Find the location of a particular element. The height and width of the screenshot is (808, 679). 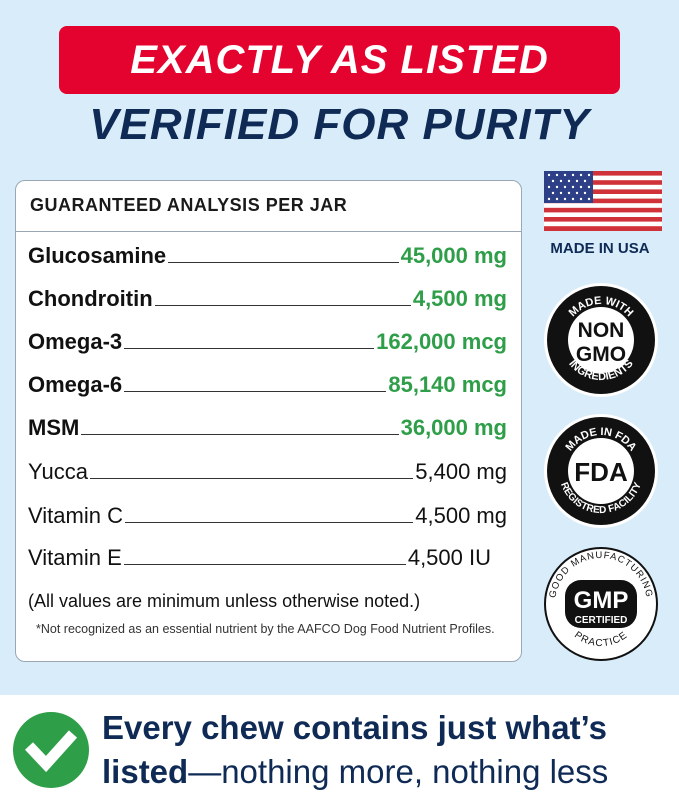

nutrient-name: Vitamin C is located at coordinates (75, 515).